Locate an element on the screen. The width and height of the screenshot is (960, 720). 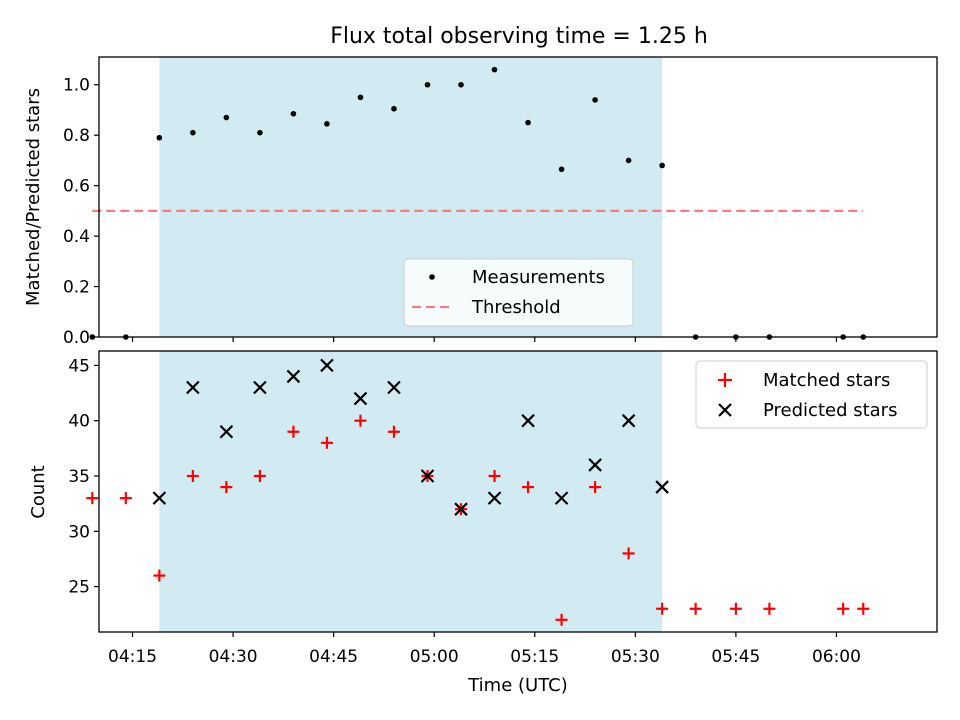
top-ytick-label: 0.6 is located at coordinates (76, 187).